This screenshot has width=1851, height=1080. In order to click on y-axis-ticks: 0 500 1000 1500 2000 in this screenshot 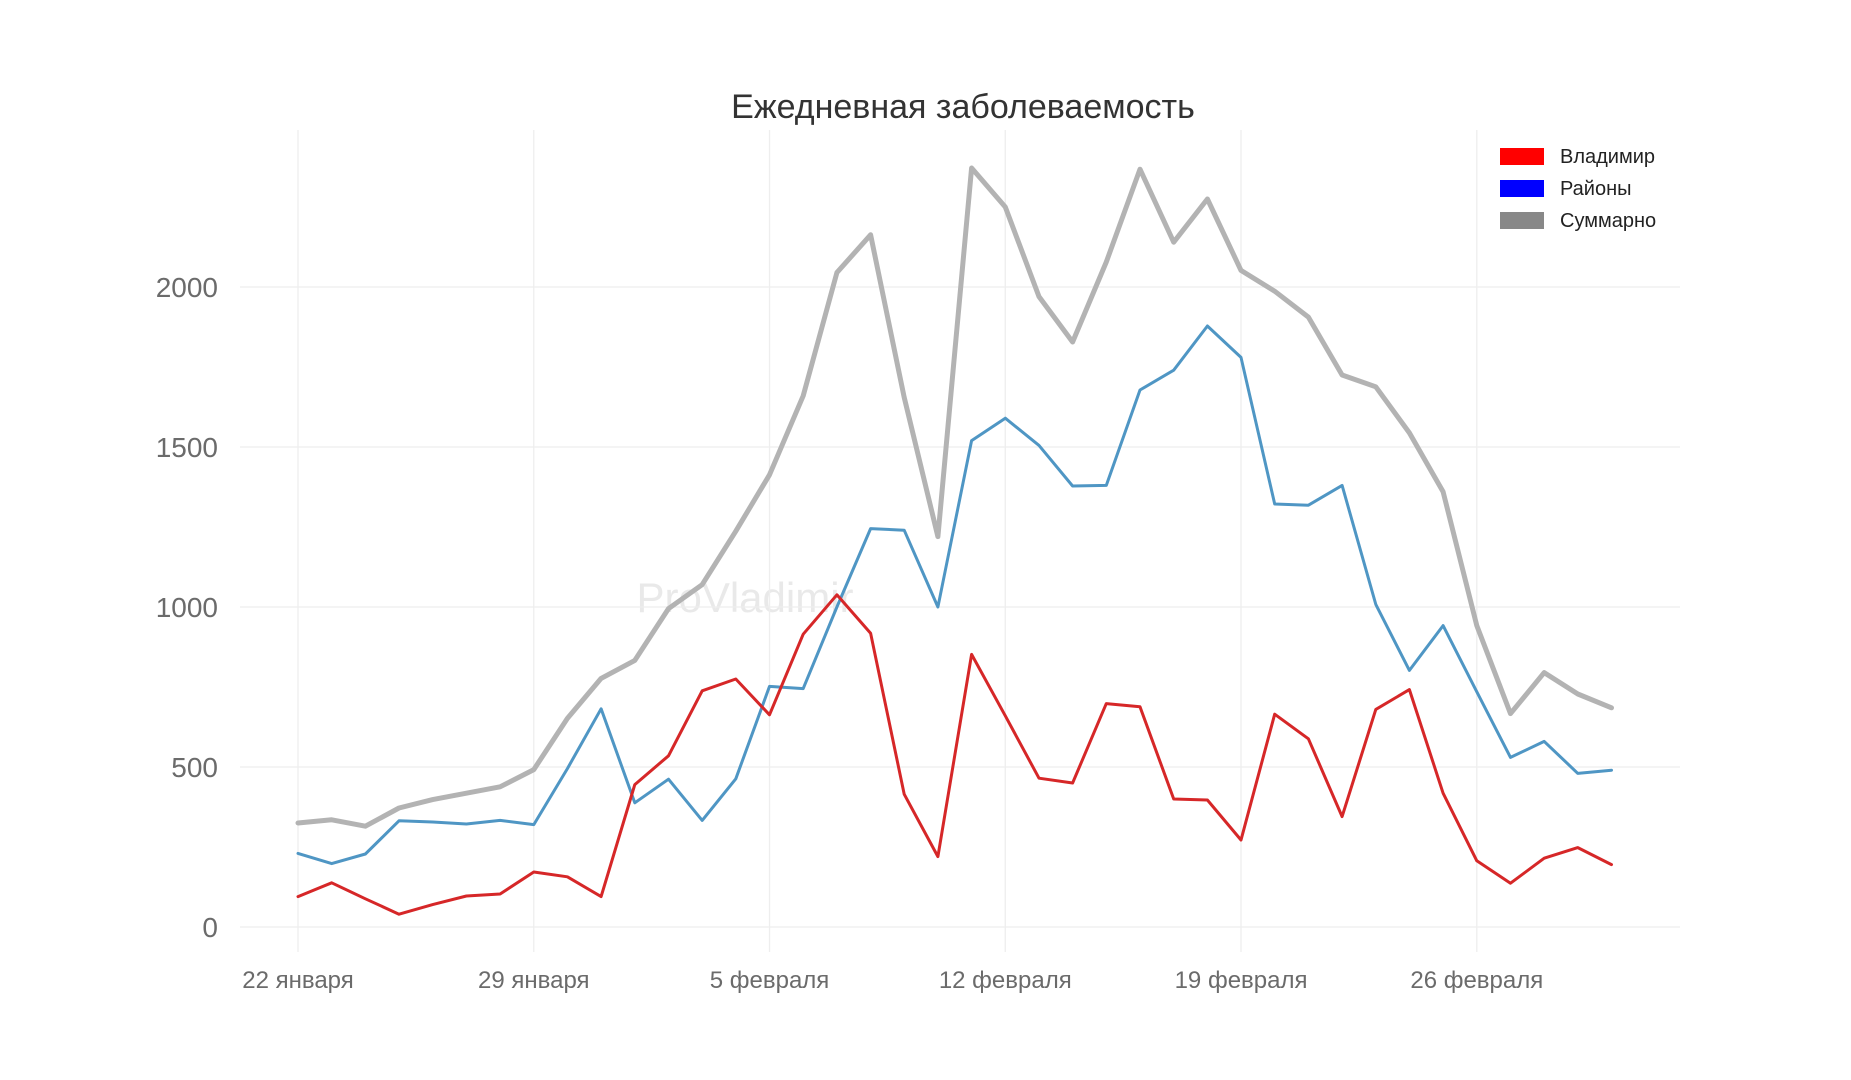, I will do `click(187, 607)`.